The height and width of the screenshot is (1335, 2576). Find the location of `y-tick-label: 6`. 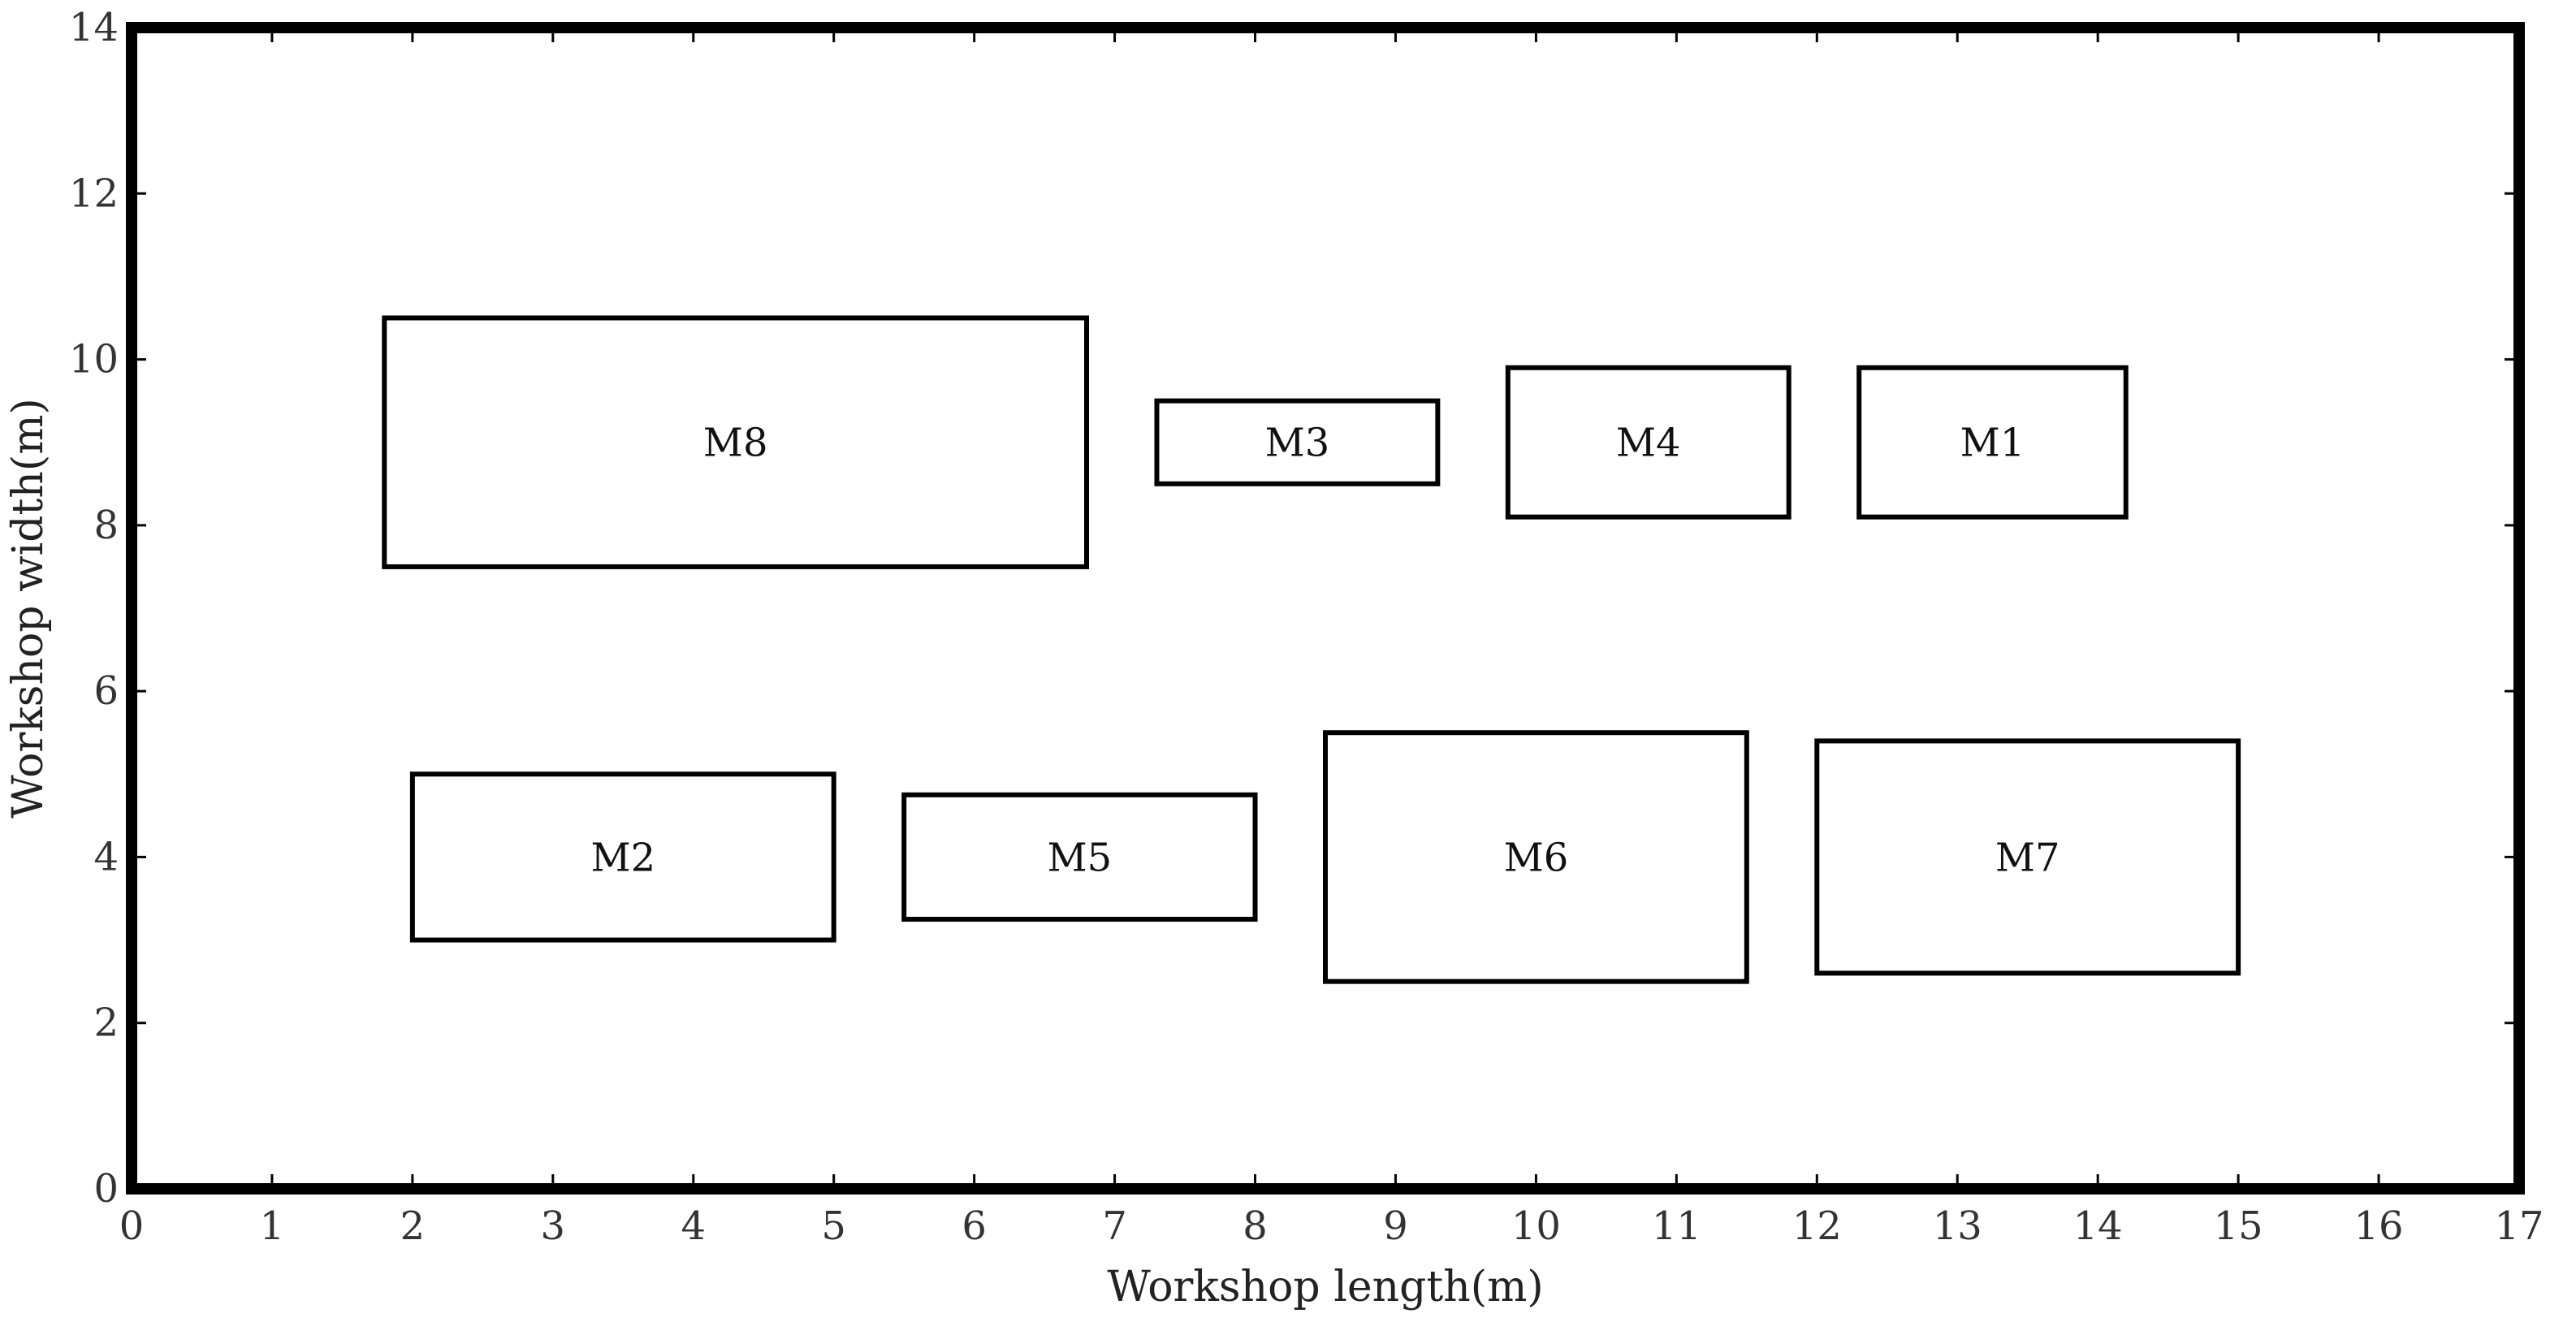

y-tick-label: 6 is located at coordinates (106, 691).